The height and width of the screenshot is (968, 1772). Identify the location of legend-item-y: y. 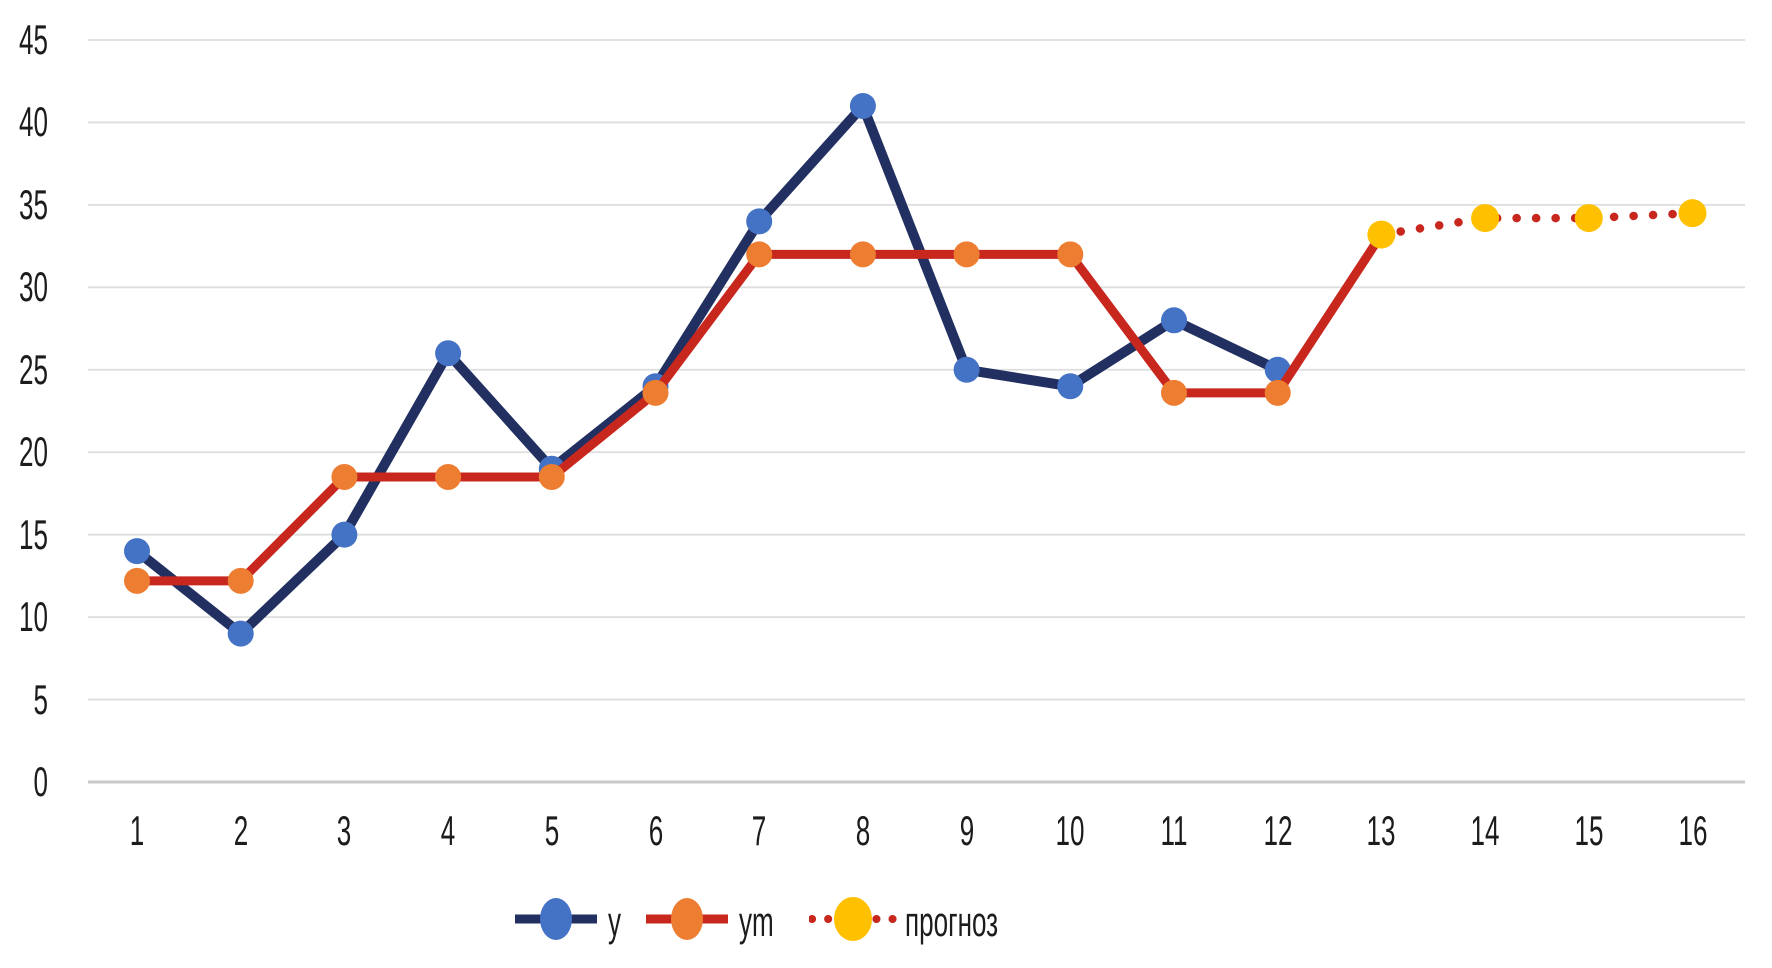
(570, 921).